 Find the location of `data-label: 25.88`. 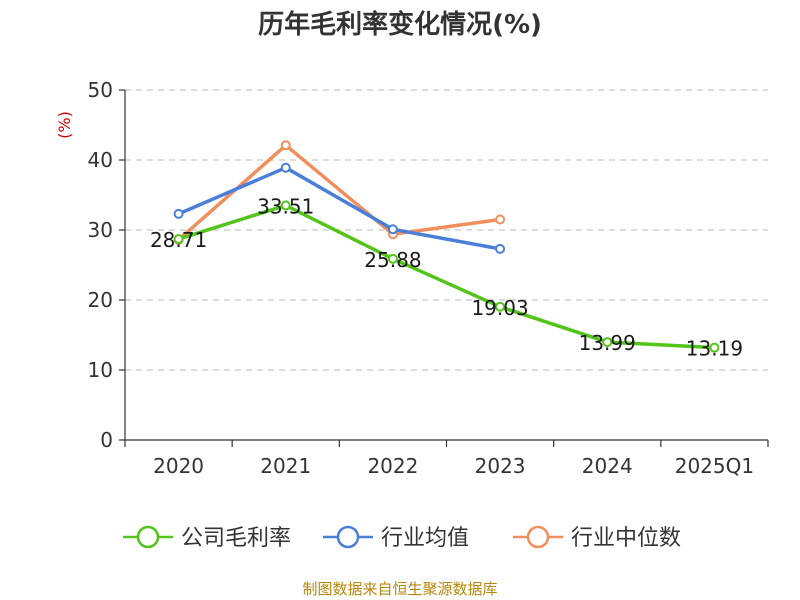

data-label: 25.88 is located at coordinates (392, 260).